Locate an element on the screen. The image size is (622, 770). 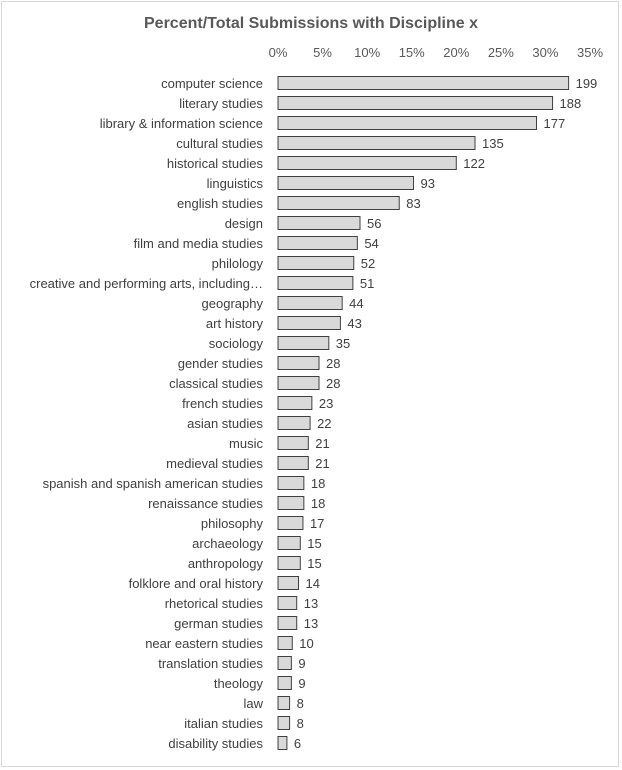
data-label: 122 is located at coordinates (474, 163).